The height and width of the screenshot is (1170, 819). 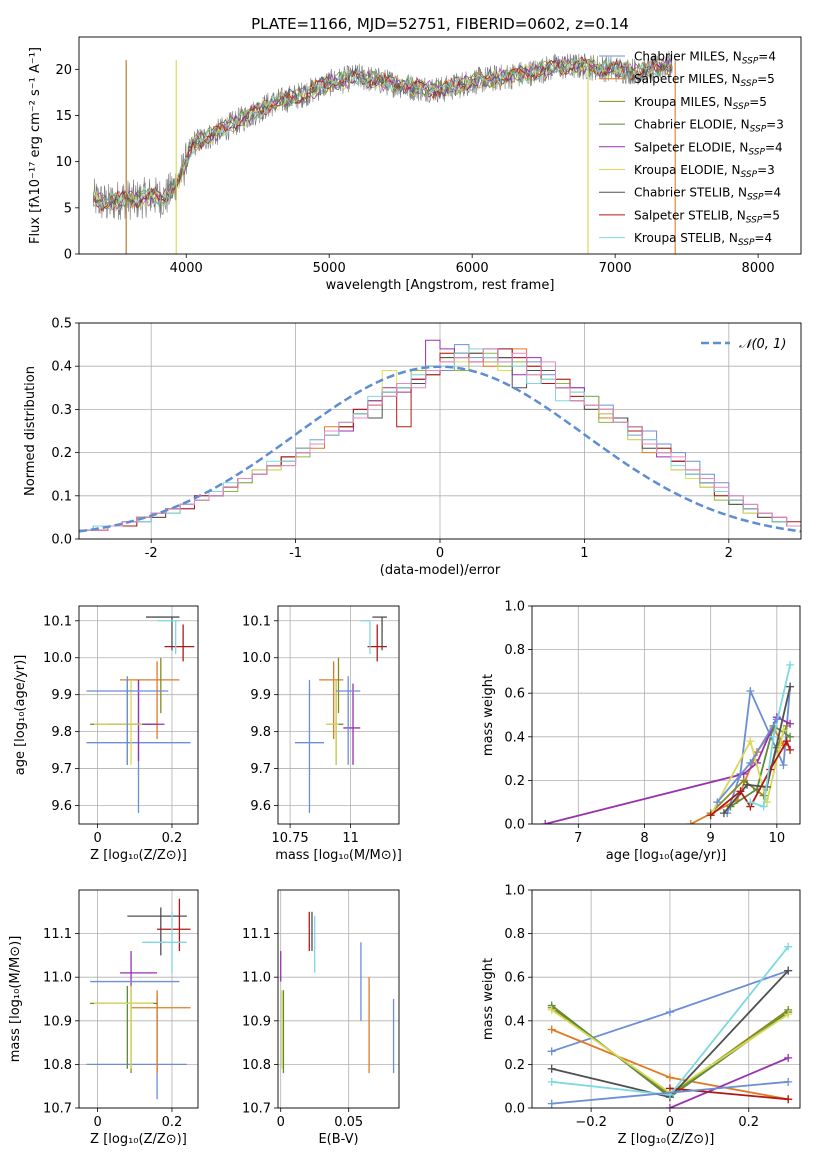 What do you see at coordinates (707, 194) in the screenshot?
I see `legend-label: Chabrier STELIB, NSSP=4` at bounding box center [707, 194].